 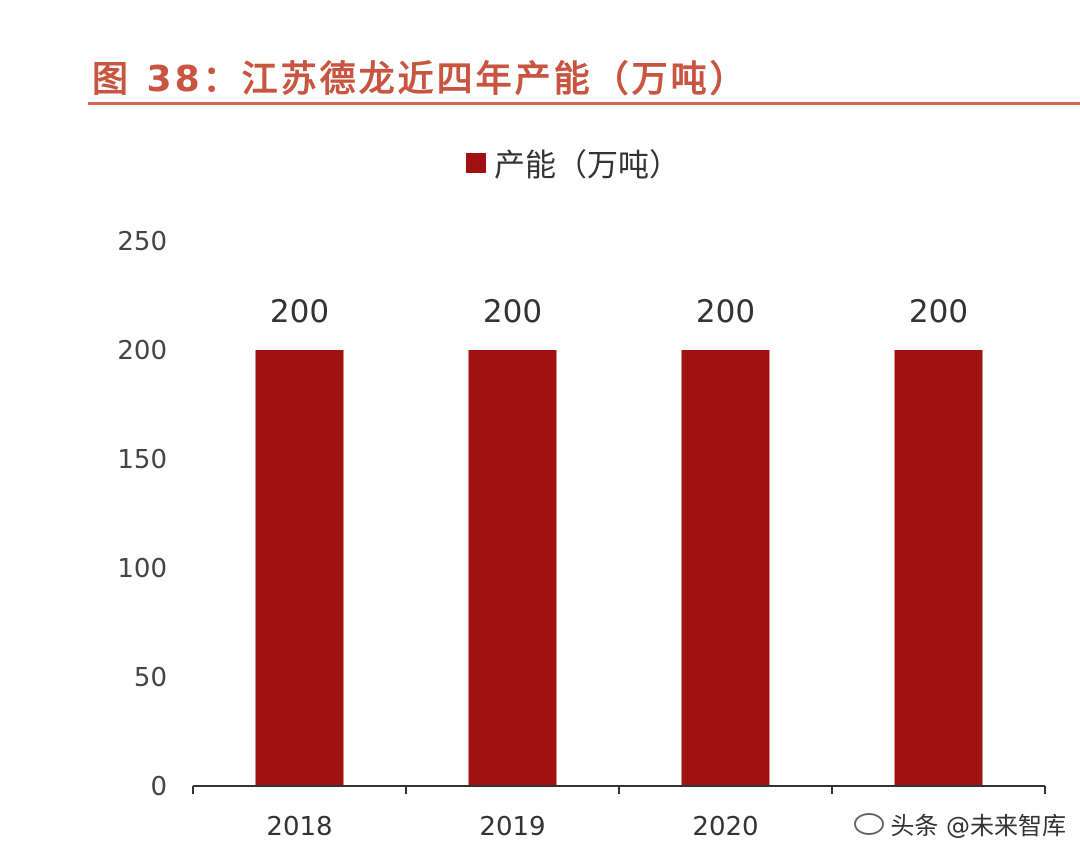 What do you see at coordinates (158, 787) in the screenshot?
I see `y-tick-label: 0` at bounding box center [158, 787].